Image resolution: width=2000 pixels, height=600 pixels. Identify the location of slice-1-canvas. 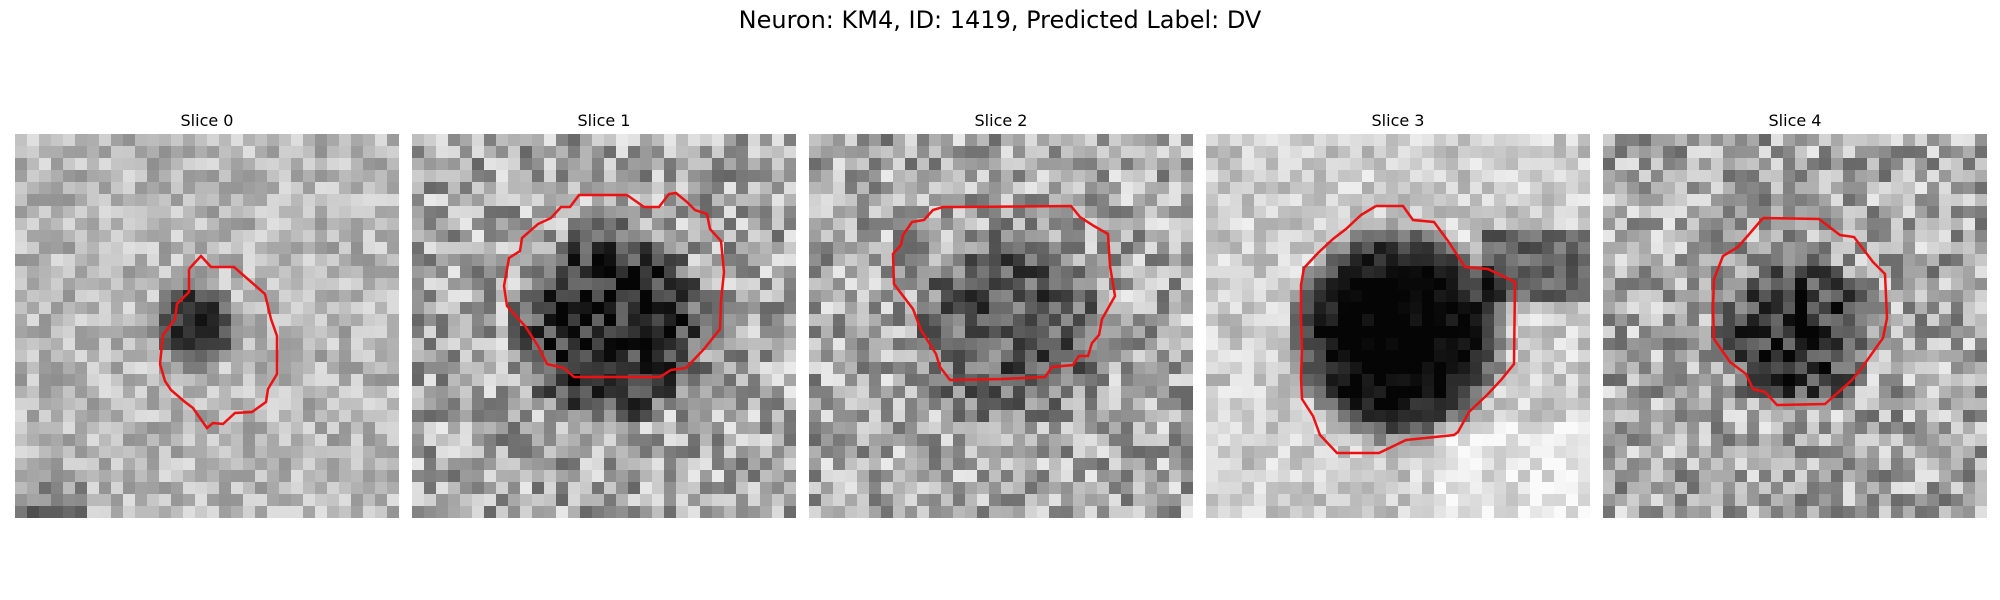
(604, 326).